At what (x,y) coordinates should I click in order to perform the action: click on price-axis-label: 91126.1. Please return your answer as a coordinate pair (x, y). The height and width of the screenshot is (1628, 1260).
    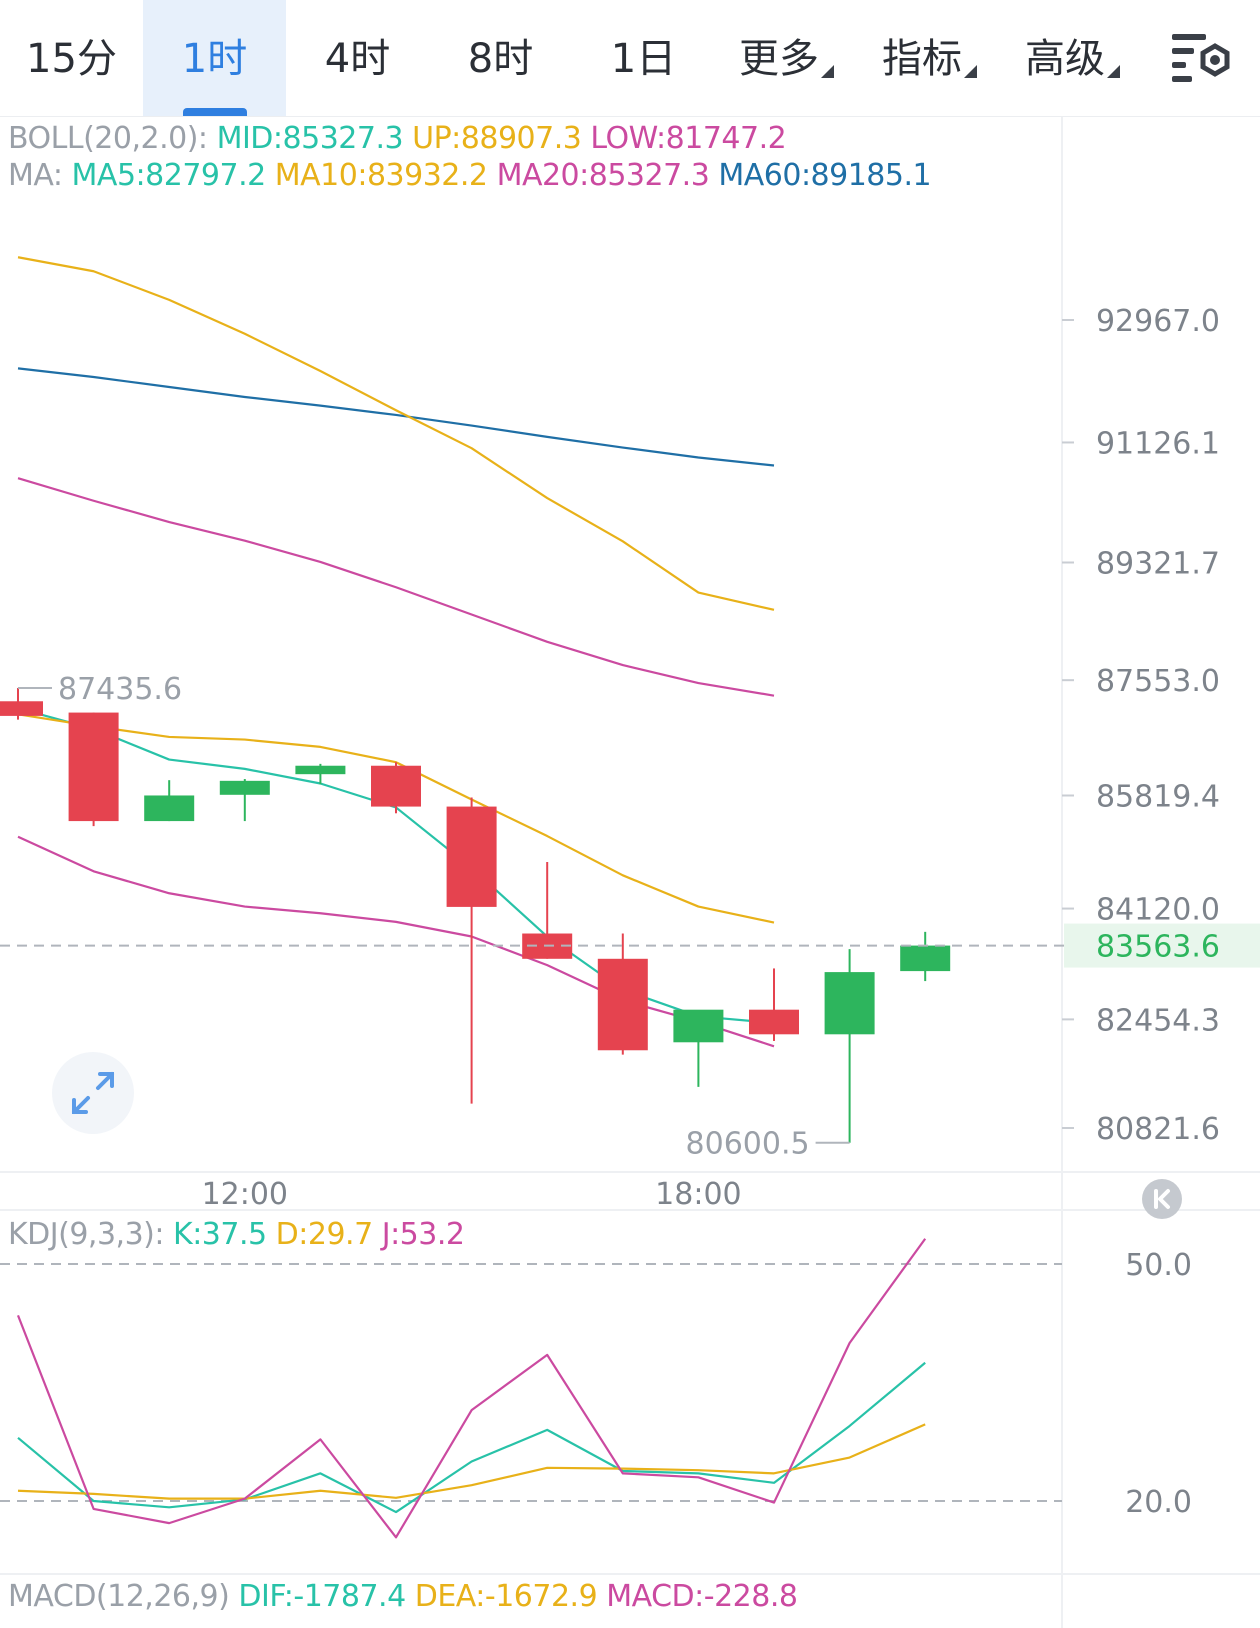
    Looking at the image, I should click on (1158, 443).